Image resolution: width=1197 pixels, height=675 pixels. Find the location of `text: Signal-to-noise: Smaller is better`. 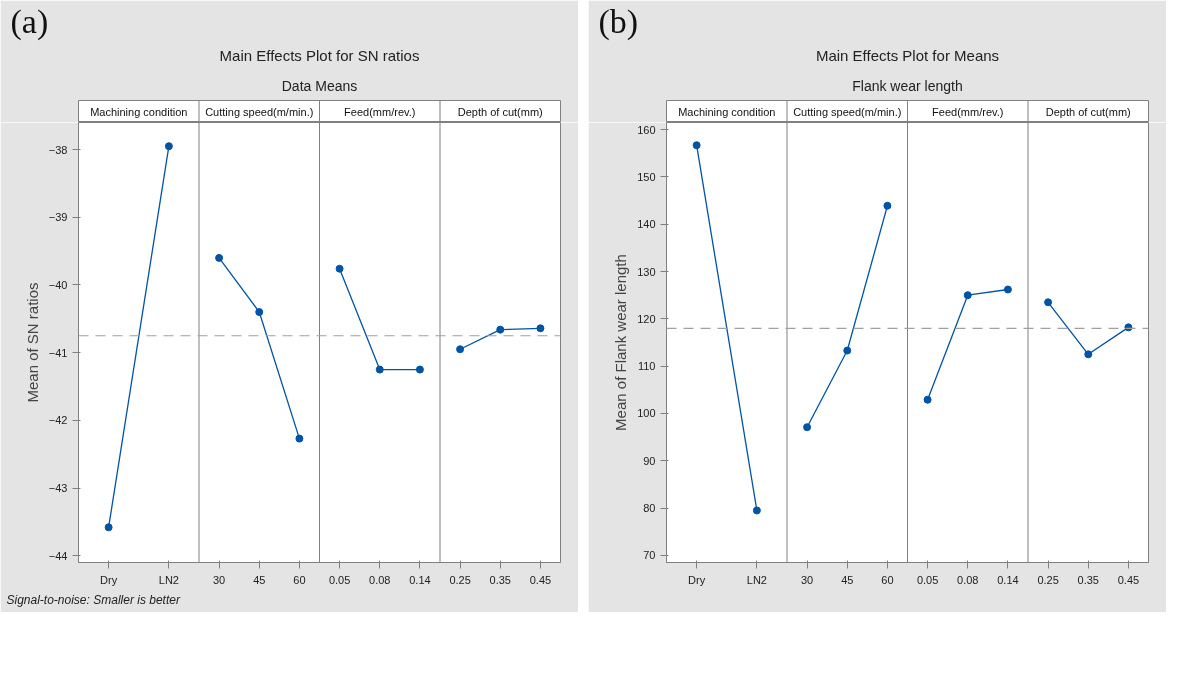

text: Signal-to-noise: Smaller is better is located at coordinates (93, 599).